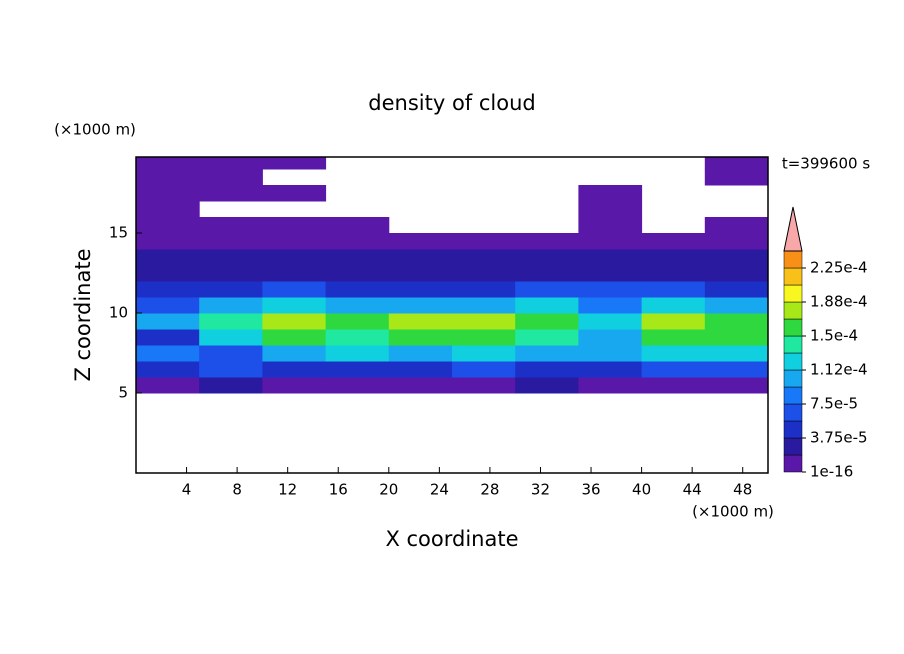 The height and width of the screenshot is (654, 904). Describe the element at coordinates (123, 393) in the screenshot. I see `y-tick-label: 5` at that location.